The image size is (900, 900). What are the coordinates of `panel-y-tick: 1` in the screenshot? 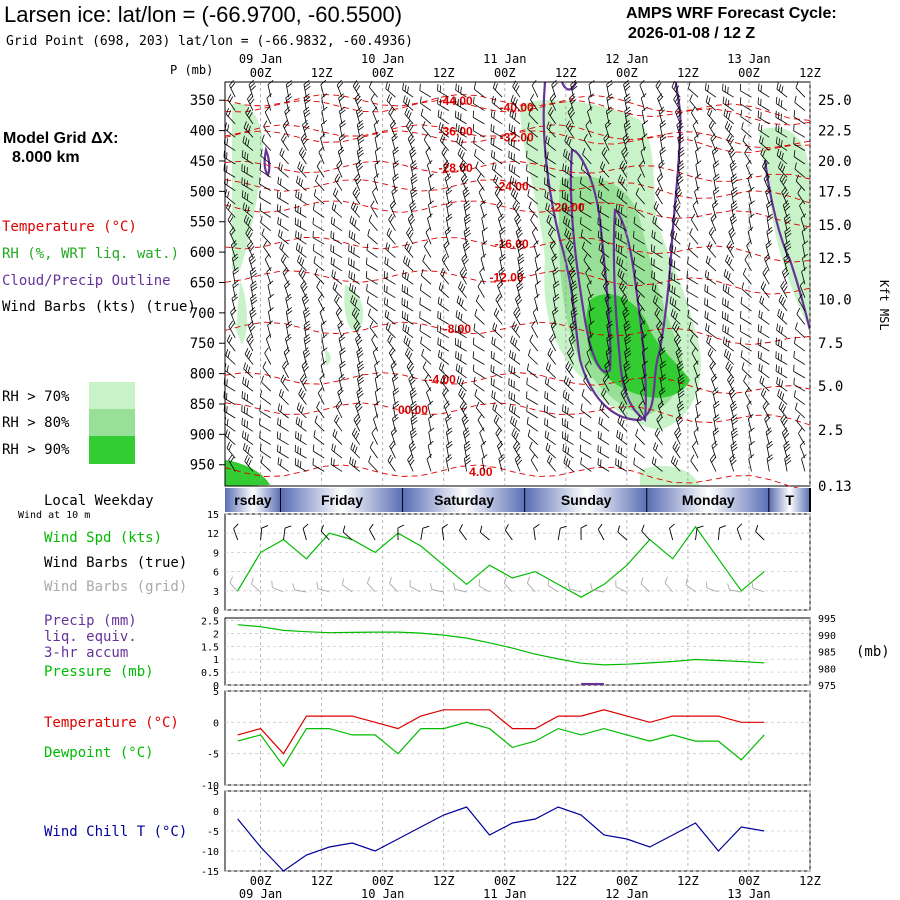 It's located at (216, 660).